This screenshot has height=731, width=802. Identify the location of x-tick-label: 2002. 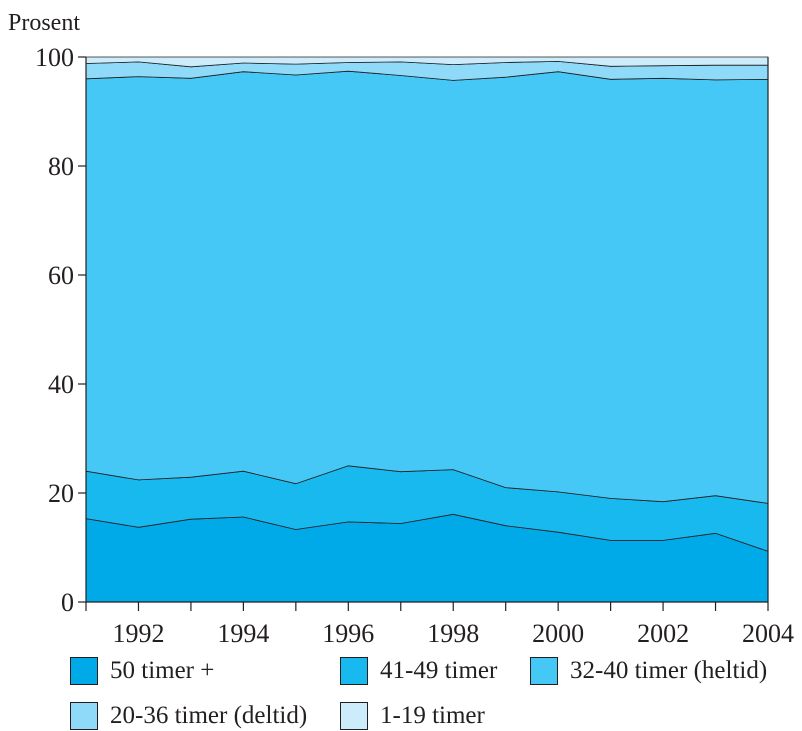
(663, 633).